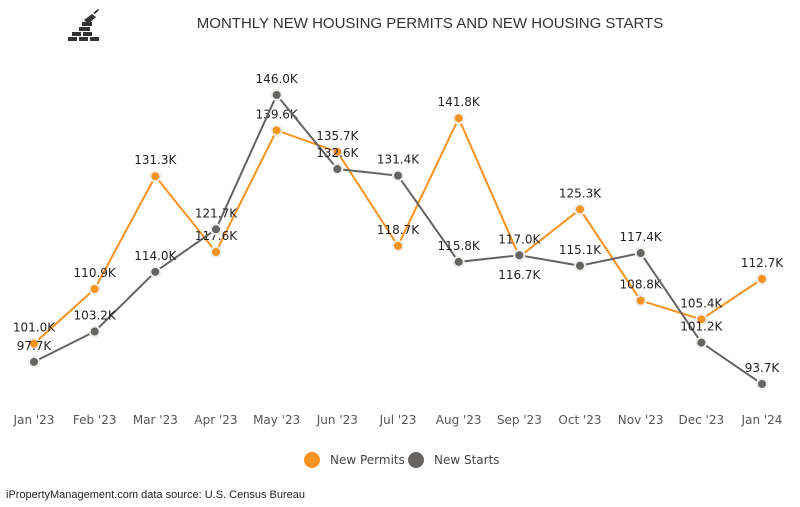 Image resolution: width=800 pixels, height=507 pixels. I want to click on data-label: 131.3K, so click(155, 160).